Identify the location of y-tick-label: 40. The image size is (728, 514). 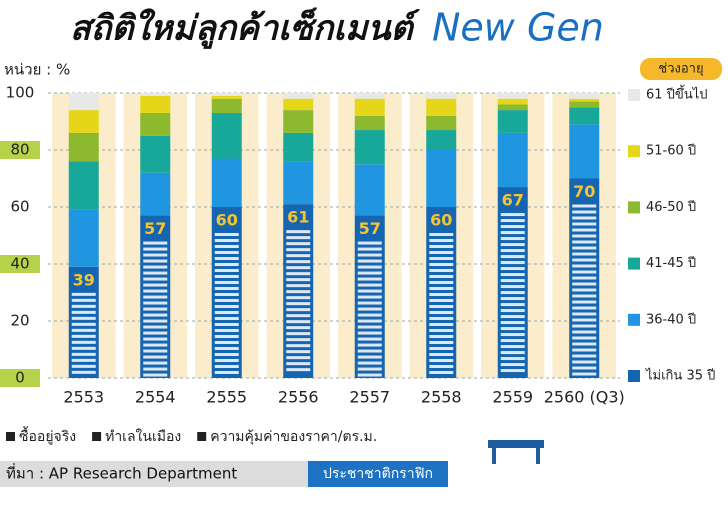
(19, 264).